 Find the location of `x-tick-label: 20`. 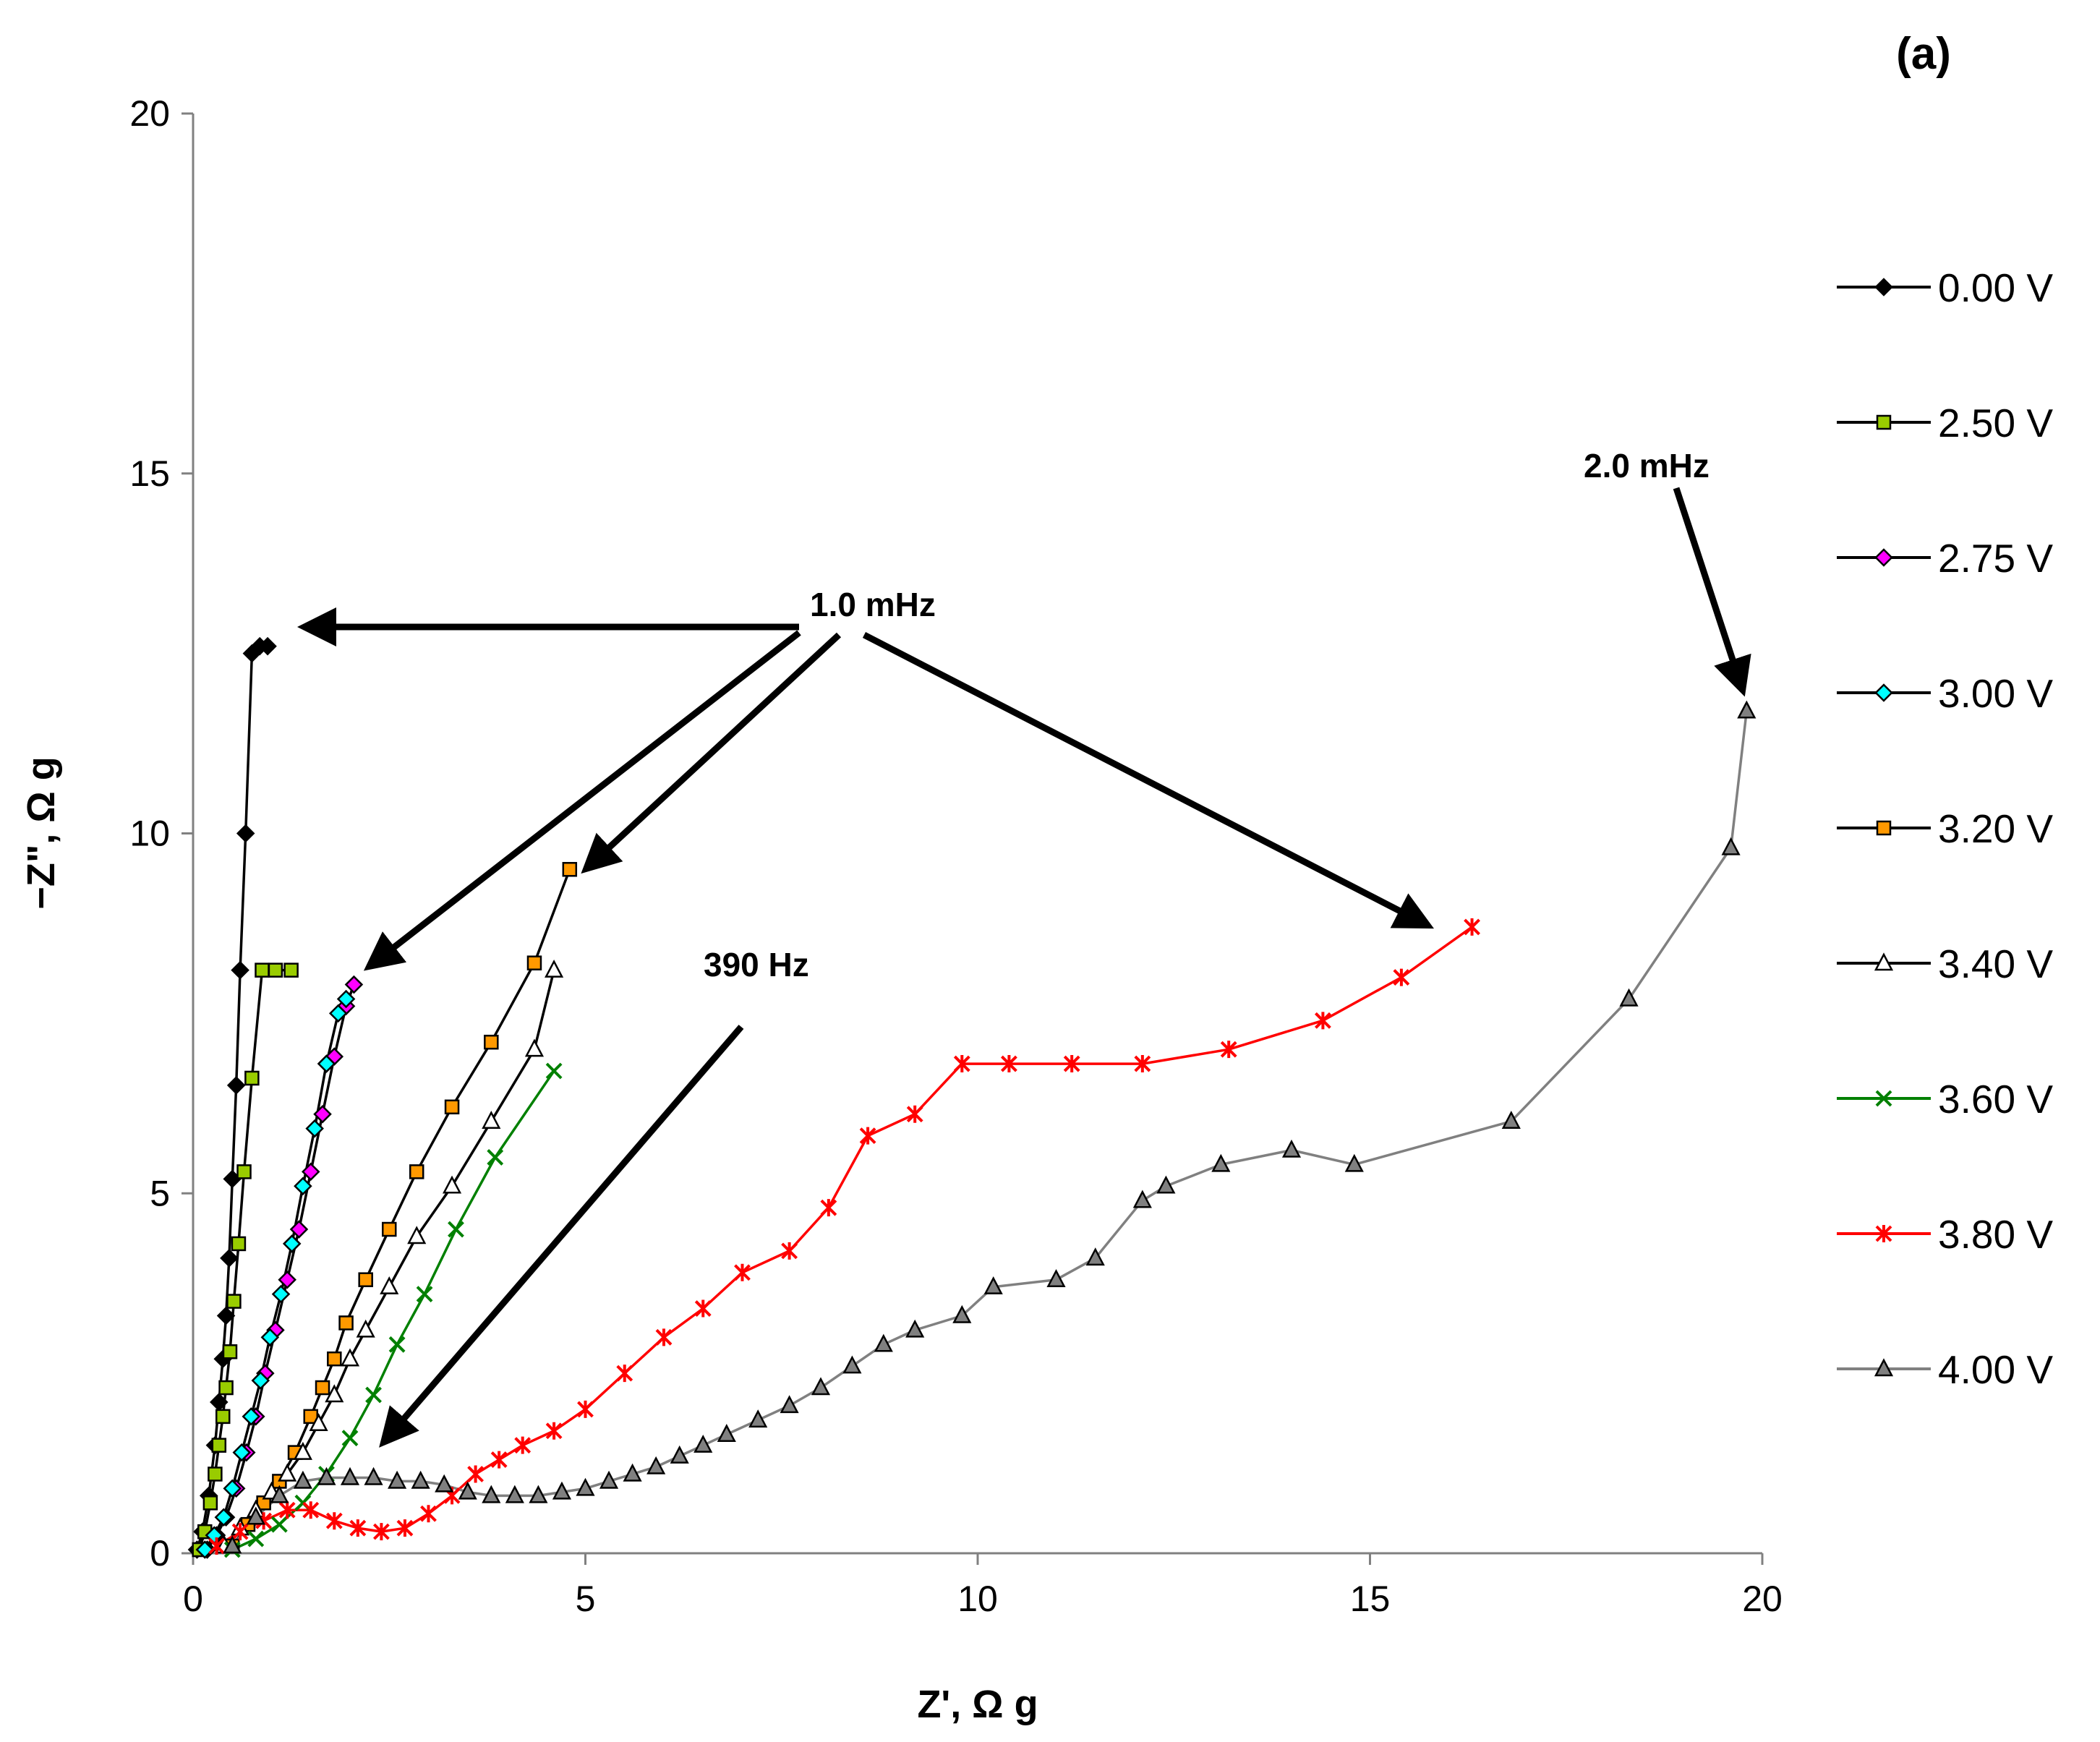

x-tick-label: 20 is located at coordinates (1762, 1599).